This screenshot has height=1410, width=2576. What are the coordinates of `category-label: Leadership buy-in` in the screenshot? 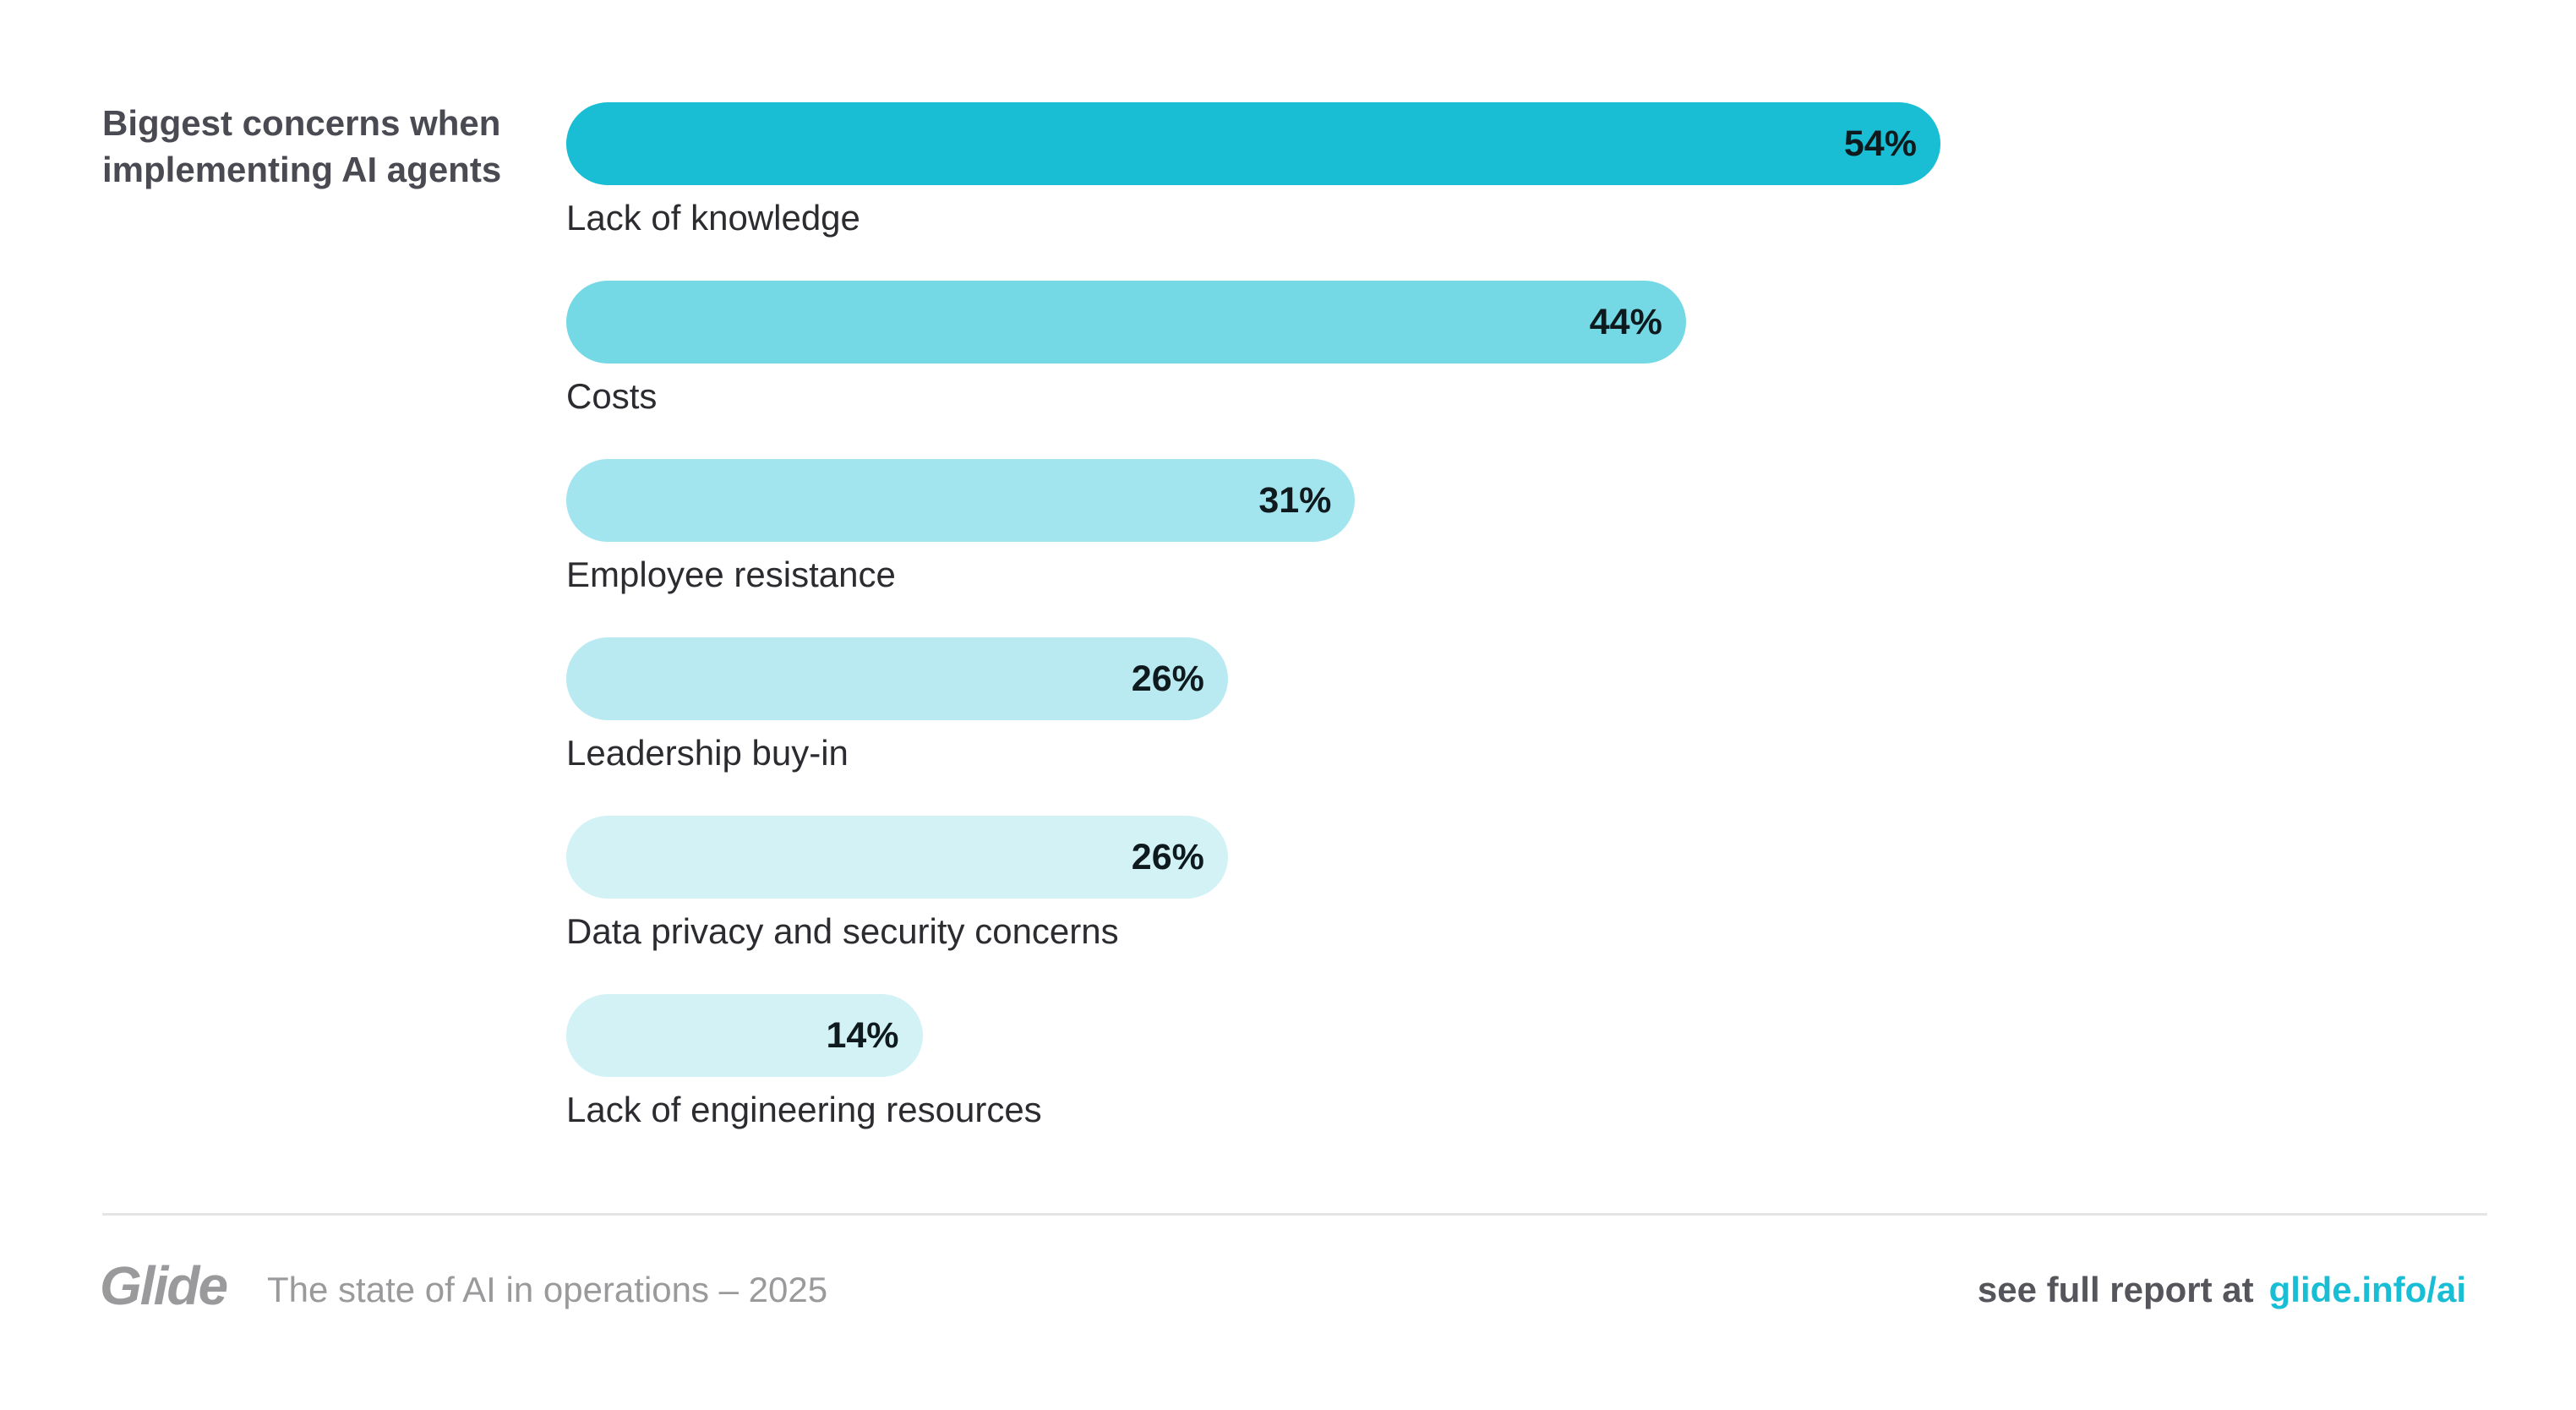 It's located at (707, 753).